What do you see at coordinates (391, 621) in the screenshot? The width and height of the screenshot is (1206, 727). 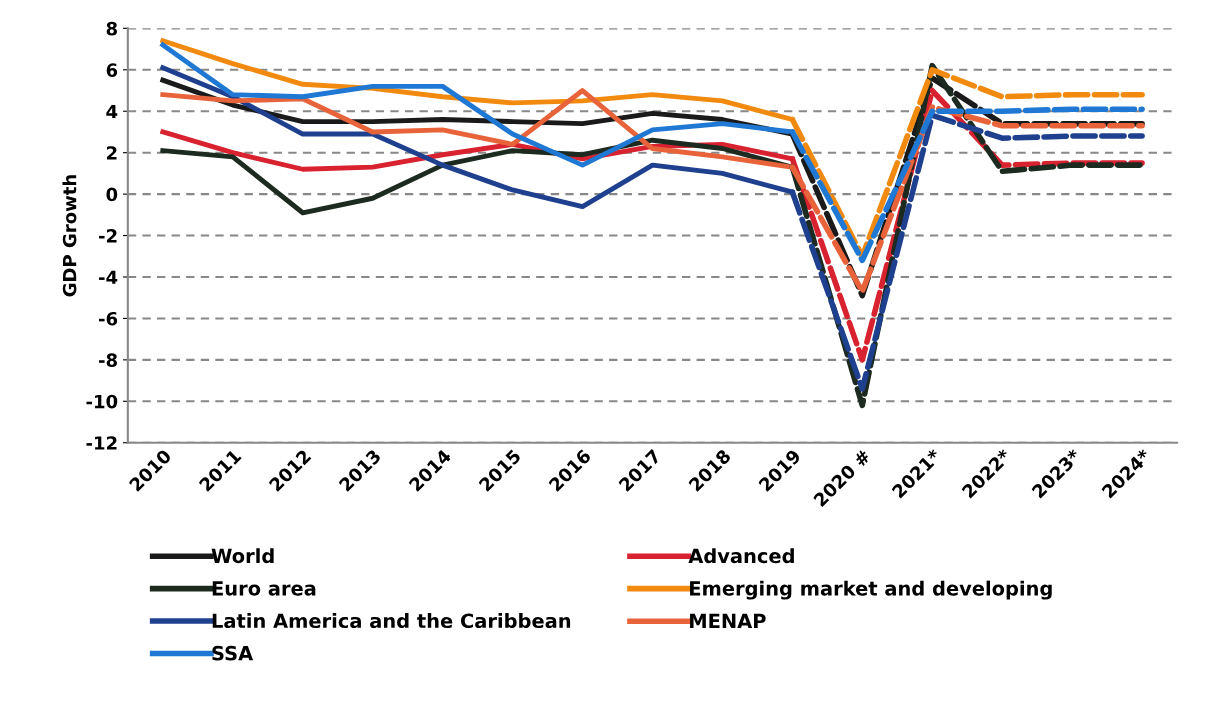 I see `legend-label: Latin America and the Caribbean` at bounding box center [391, 621].